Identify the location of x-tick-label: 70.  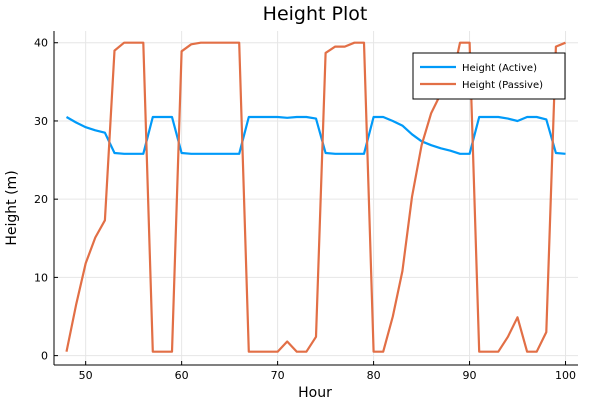
(278, 375).